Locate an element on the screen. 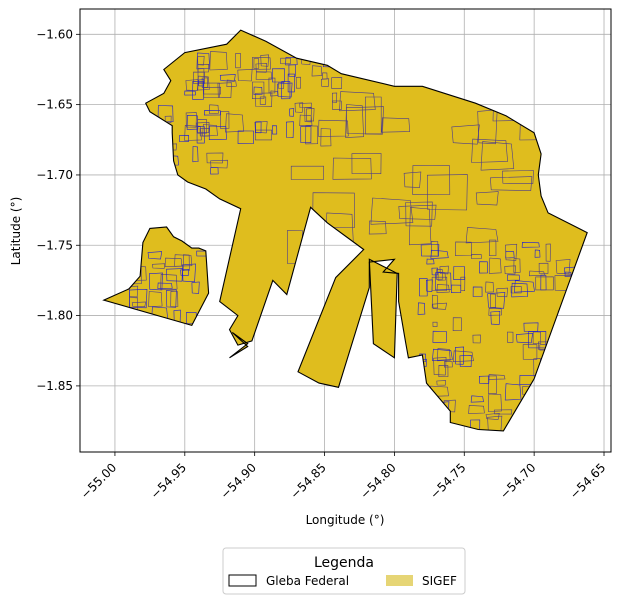 This screenshot has width=632, height=604. x-tick-label: −54.85 is located at coordinates (308, 480).